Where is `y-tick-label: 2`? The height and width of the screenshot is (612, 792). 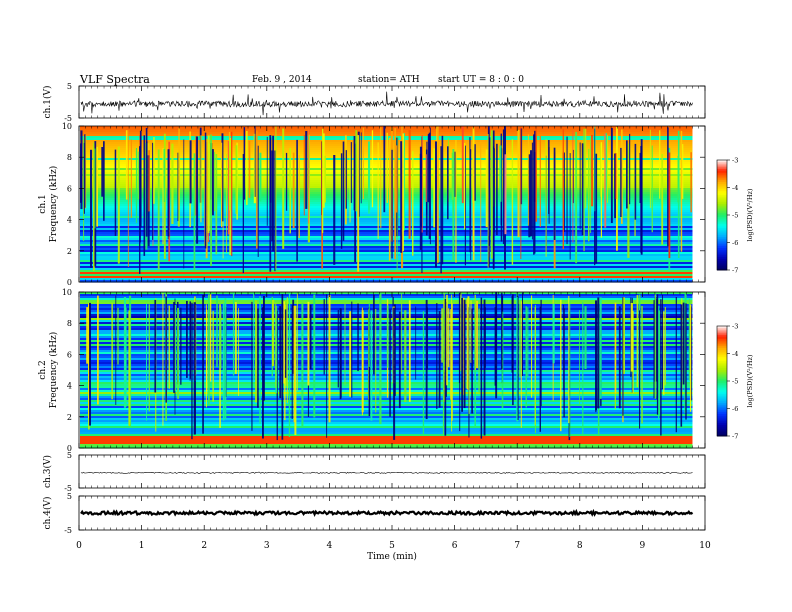 y-tick-label: 2 is located at coordinates (69, 417).